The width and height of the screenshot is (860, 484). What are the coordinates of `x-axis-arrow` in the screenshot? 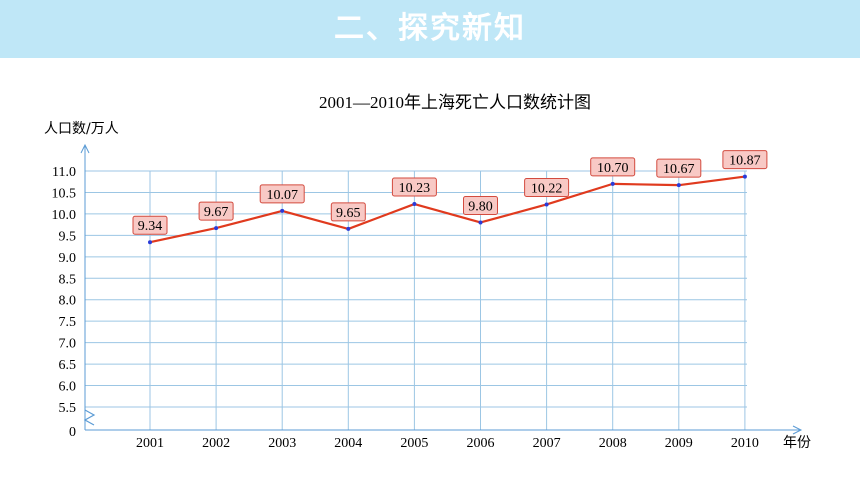 It's located at (797, 430).